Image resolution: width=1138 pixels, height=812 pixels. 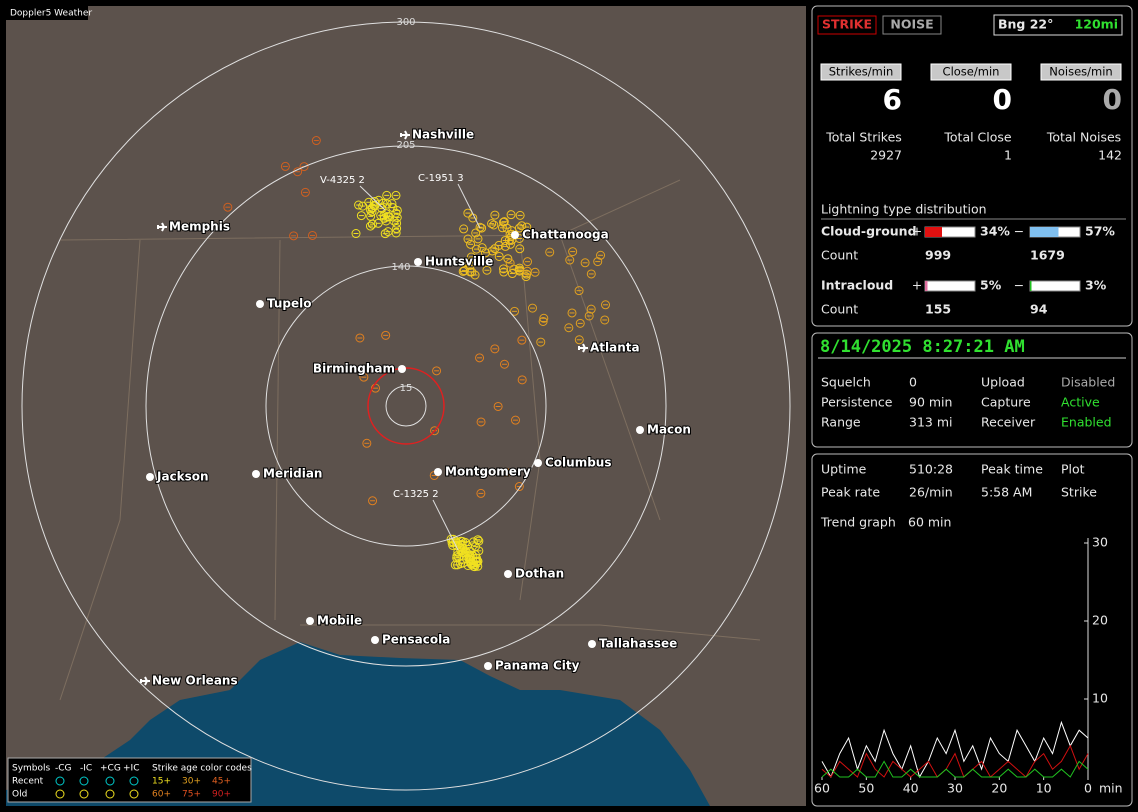 I want to click on city-label: New Orleans, so click(x=195, y=681).